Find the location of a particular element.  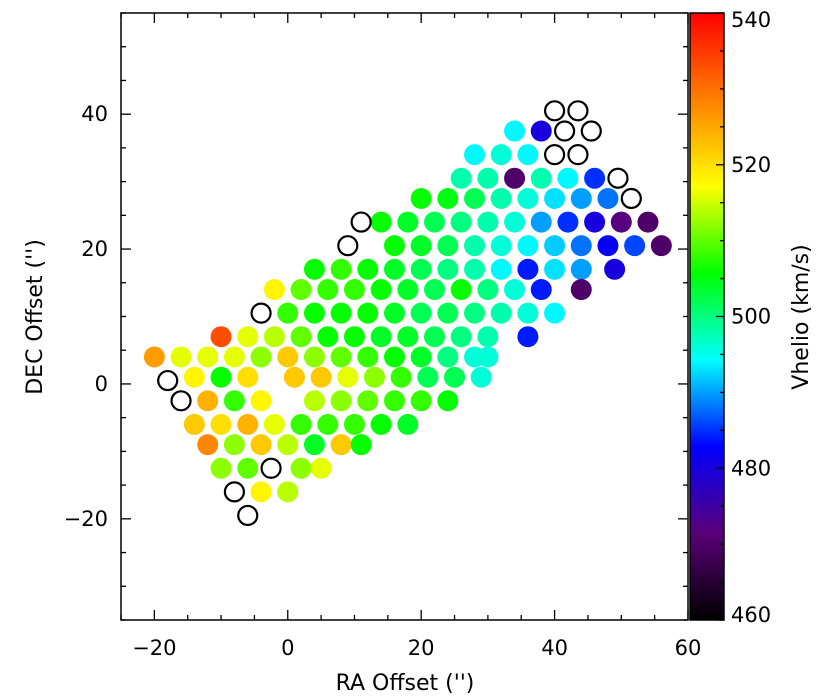

y-axis-label: DEC Offset ('') is located at coordinates (35, 317).